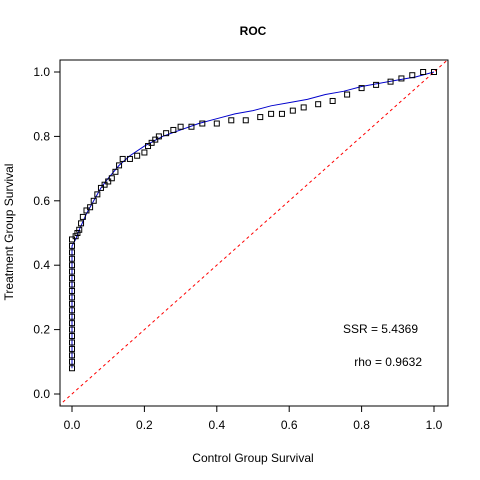 Image resolution: width=480 pixels, height=480 pixels. I want to click on x-tick-label: 0.0, so click(72, 425).